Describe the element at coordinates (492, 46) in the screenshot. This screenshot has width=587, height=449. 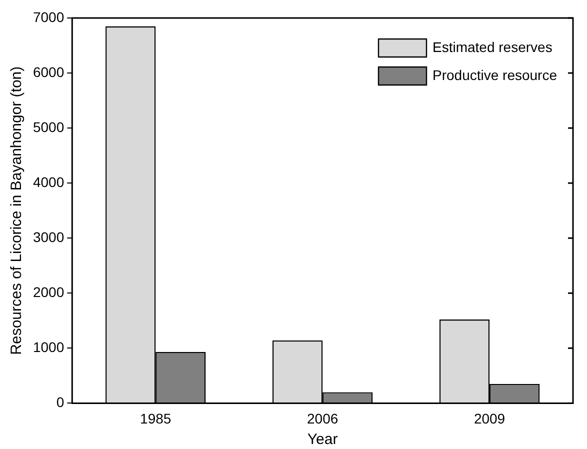
I see `legend-label: Estimated reserves` at that location.